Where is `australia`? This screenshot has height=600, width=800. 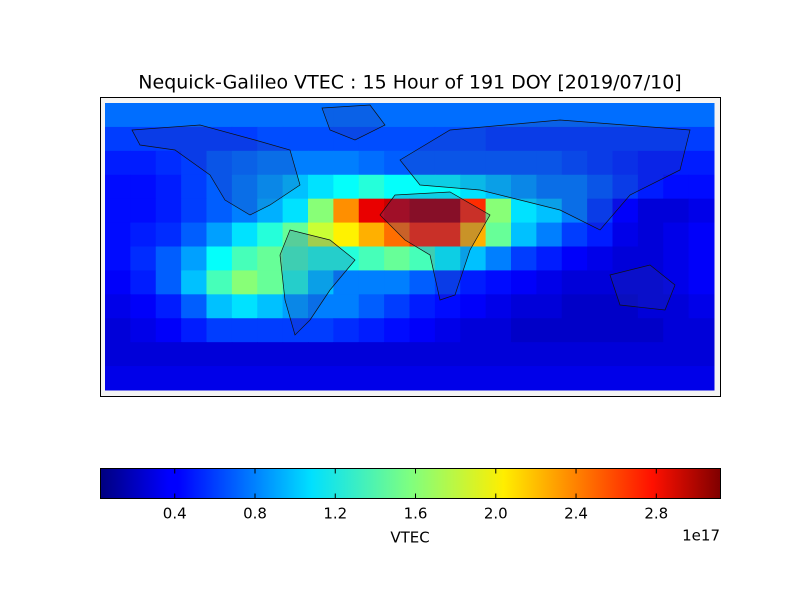
australia is located at coordinates (642, 287).